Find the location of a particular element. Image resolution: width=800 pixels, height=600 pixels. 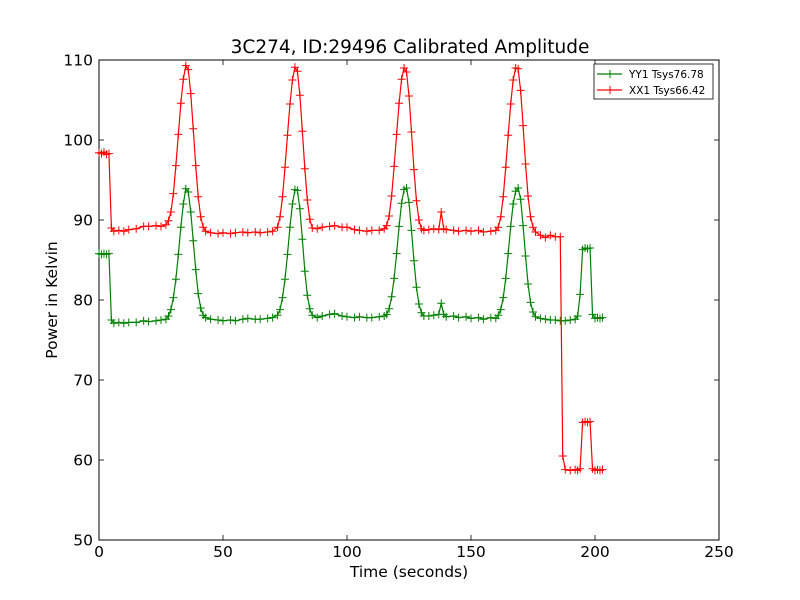

x-axis-label: Time (seconds) is located at coordinates (408, 572).